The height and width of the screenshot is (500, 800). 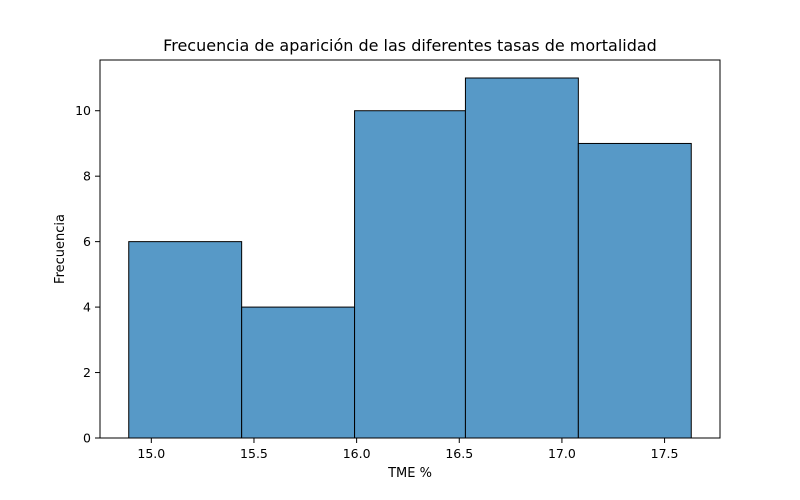 What do you see at coordinates (407, 449) in the screenshot?
I see `x-axis-ticks: 15.0 15.5 16.0 16.5 17.0 17.5` at bounding box center [407, 449].